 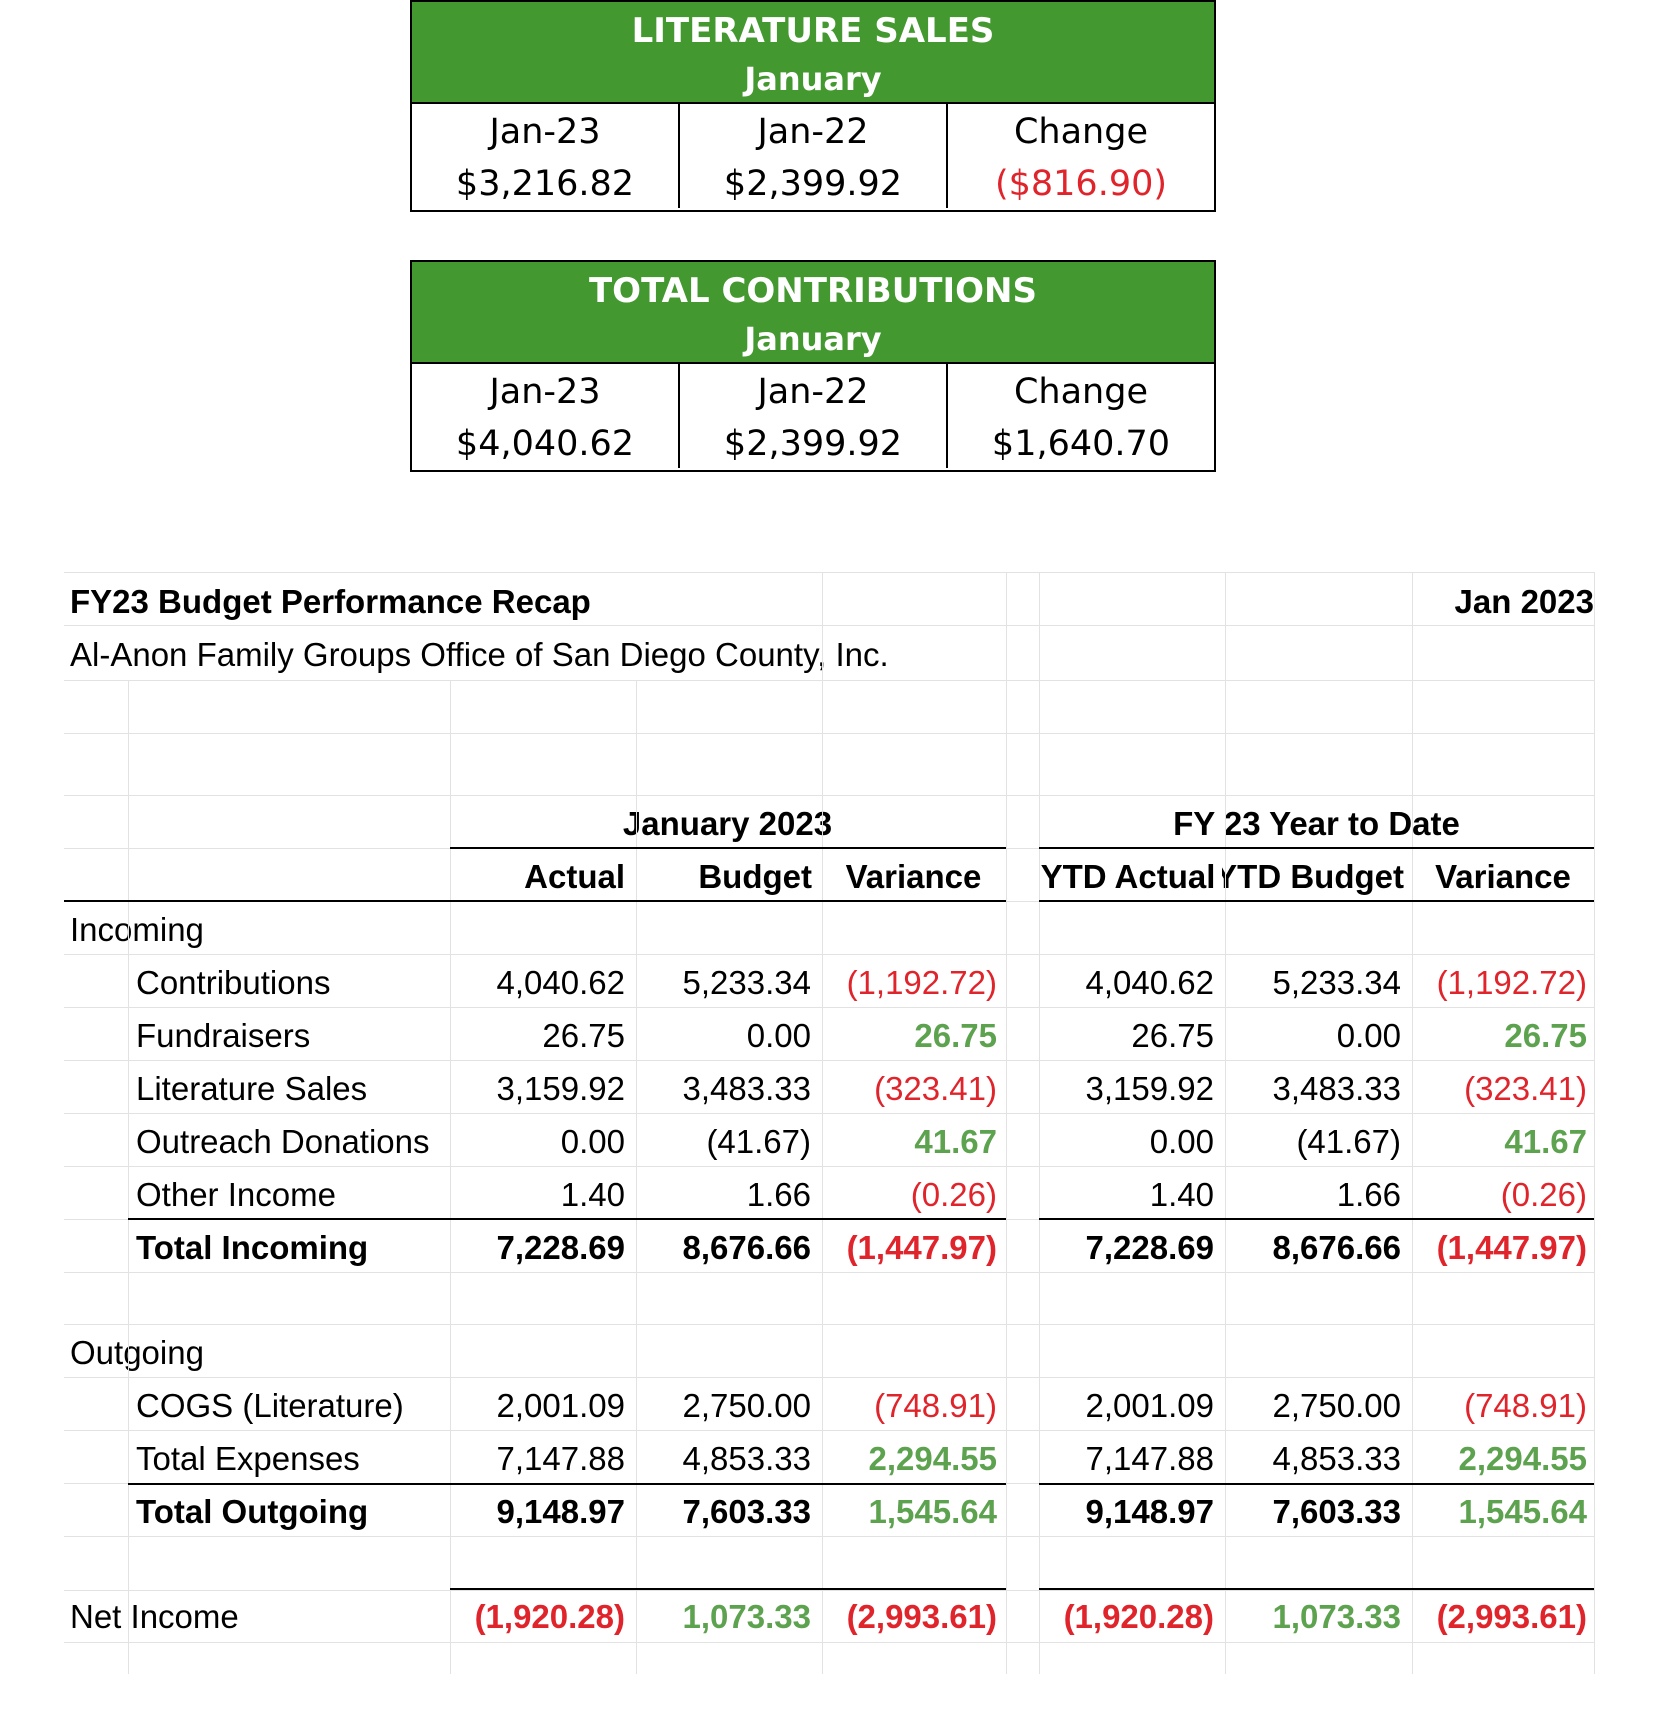 I want to click on table-cell: (748.91), so click(x=1525, y=1405).